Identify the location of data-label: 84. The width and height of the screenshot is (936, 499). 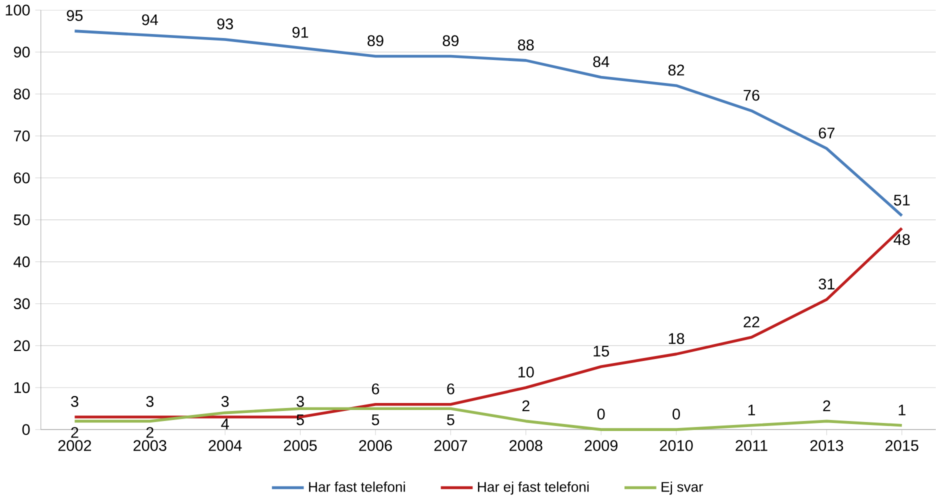
(601, 61).